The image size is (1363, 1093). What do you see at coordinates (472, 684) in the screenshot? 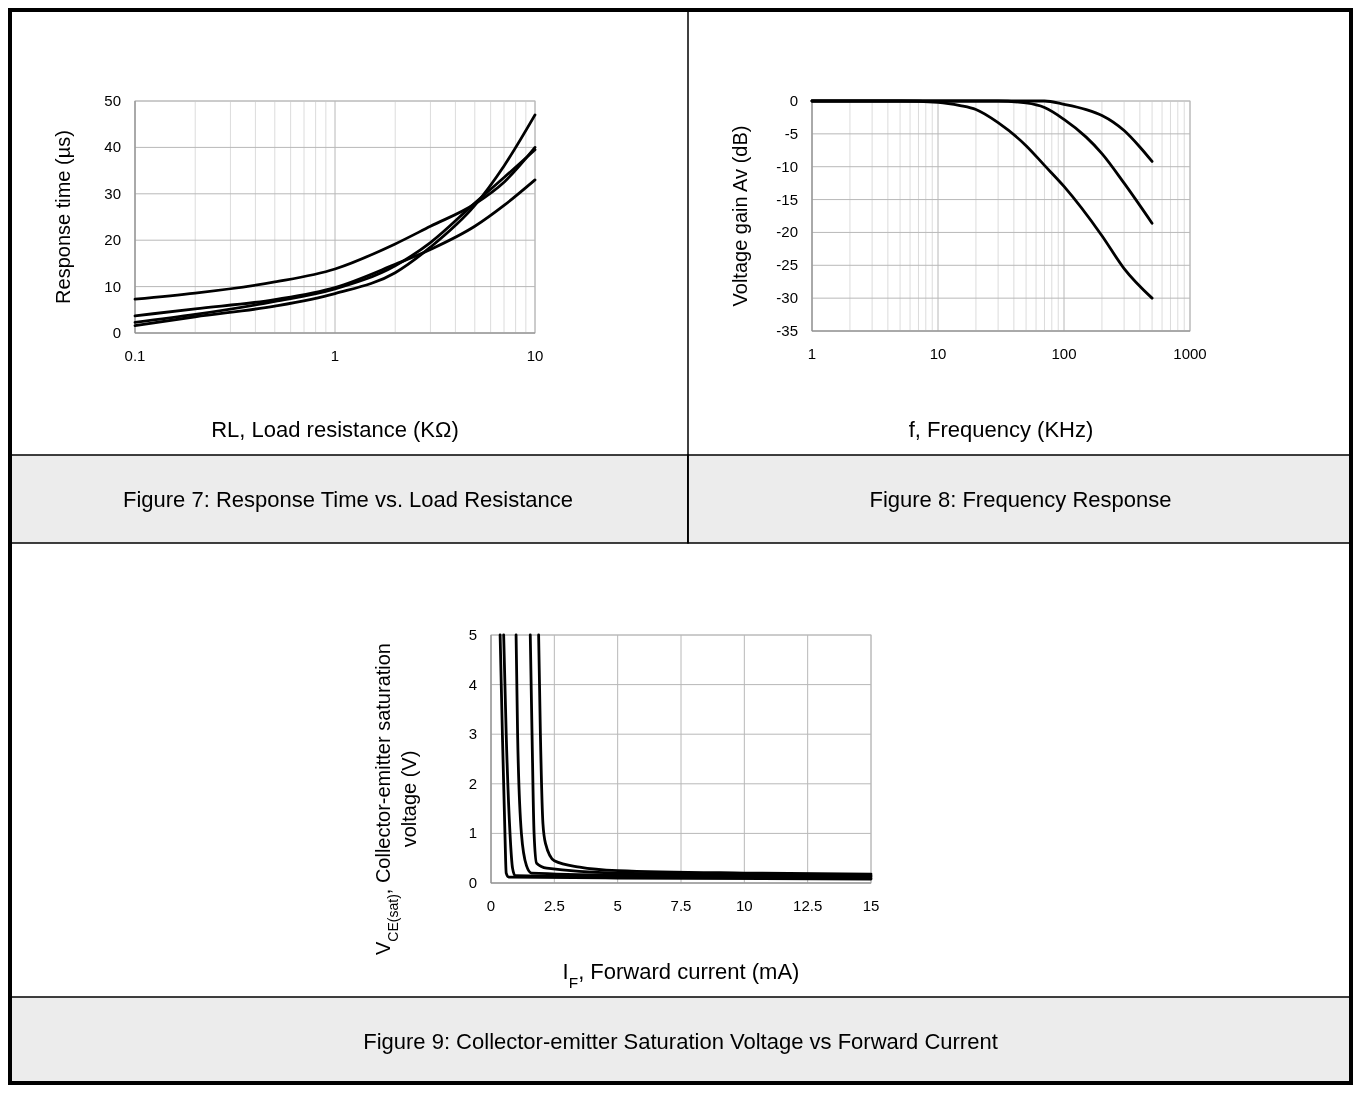
I see `y-tick-label: 4` at bounding box center [472, 684].